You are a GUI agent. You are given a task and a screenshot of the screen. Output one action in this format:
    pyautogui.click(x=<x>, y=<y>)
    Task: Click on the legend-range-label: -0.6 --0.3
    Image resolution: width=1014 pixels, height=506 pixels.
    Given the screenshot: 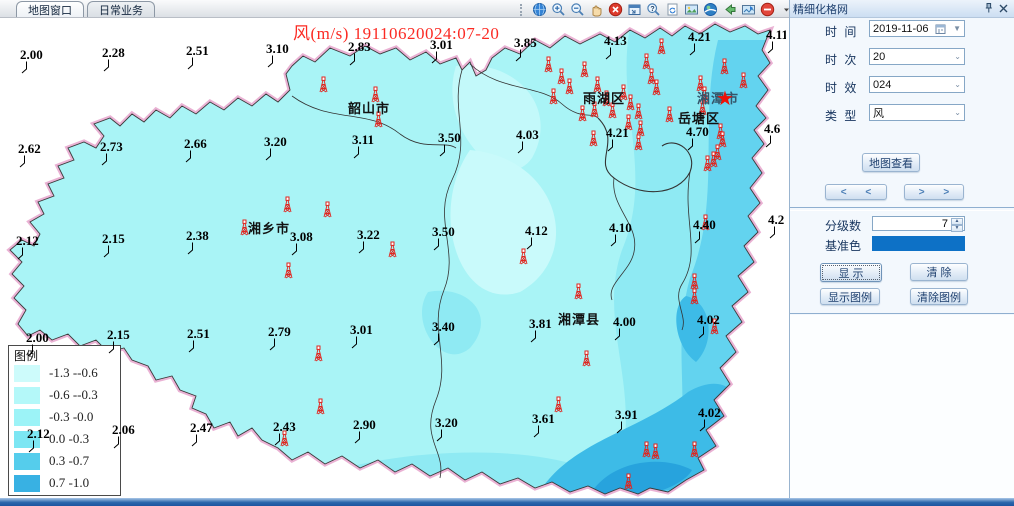 What is the action you would take?
    pyautogui.click(x=73, y=394)
    